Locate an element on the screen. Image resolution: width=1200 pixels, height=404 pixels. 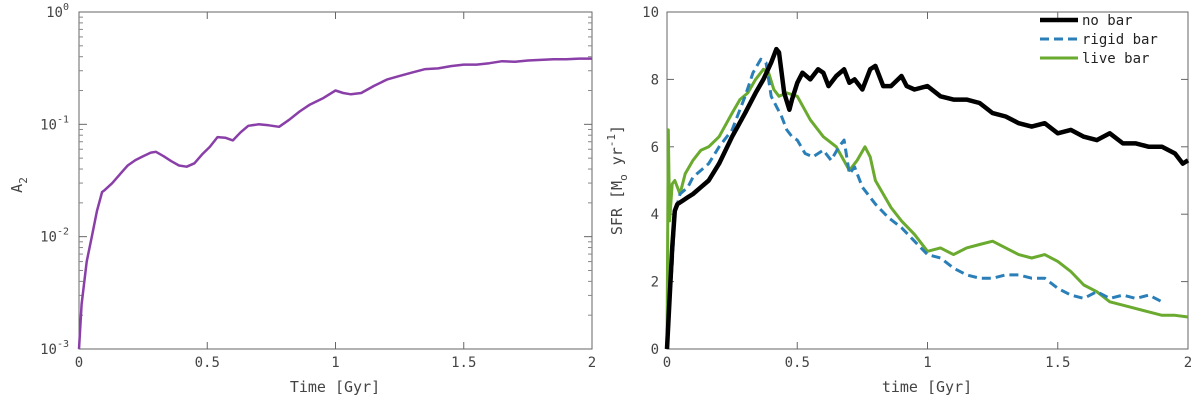
a2-x-tick-label: 2 is located at coordinates (592, 363).